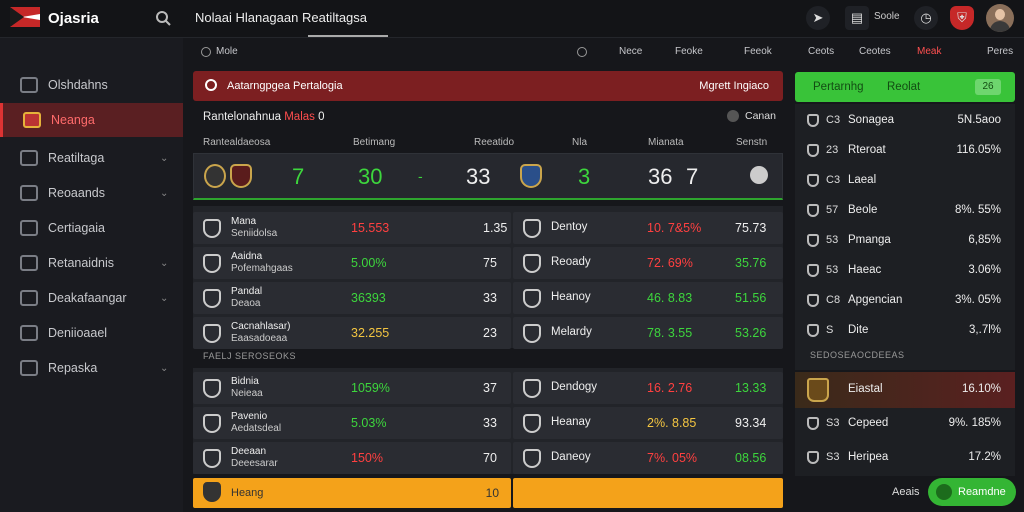 This screenshot has width=1024, height=512. What do you see at coordinates (81, 263) in the screenshot?
I see `sidebar-item-label: Retanaidnis` at bounding box center [81, 263].